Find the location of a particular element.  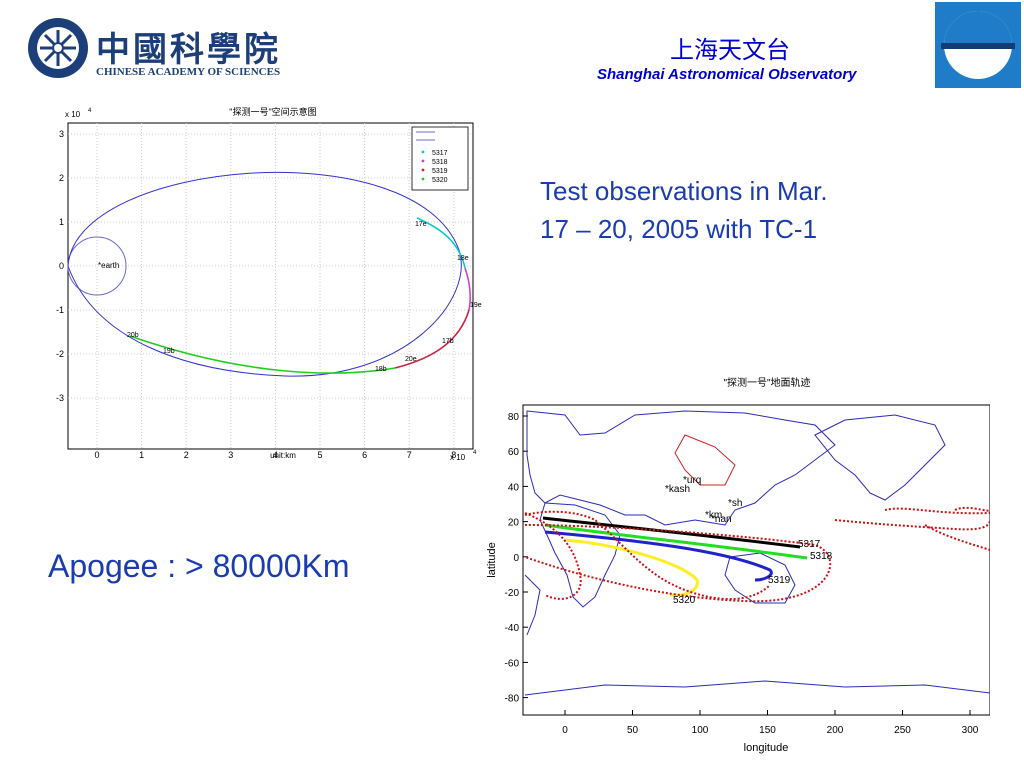

orbit-ytick-label: 1 is located at coordinates (61, 222).